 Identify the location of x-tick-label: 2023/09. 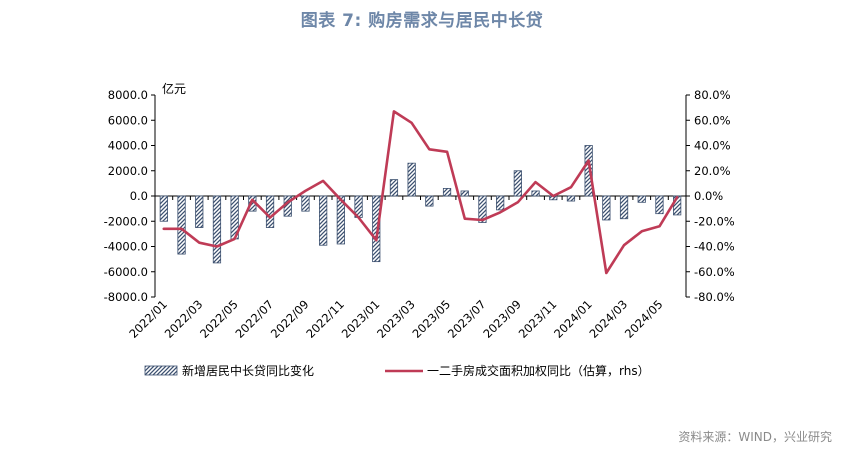
(502, 319).